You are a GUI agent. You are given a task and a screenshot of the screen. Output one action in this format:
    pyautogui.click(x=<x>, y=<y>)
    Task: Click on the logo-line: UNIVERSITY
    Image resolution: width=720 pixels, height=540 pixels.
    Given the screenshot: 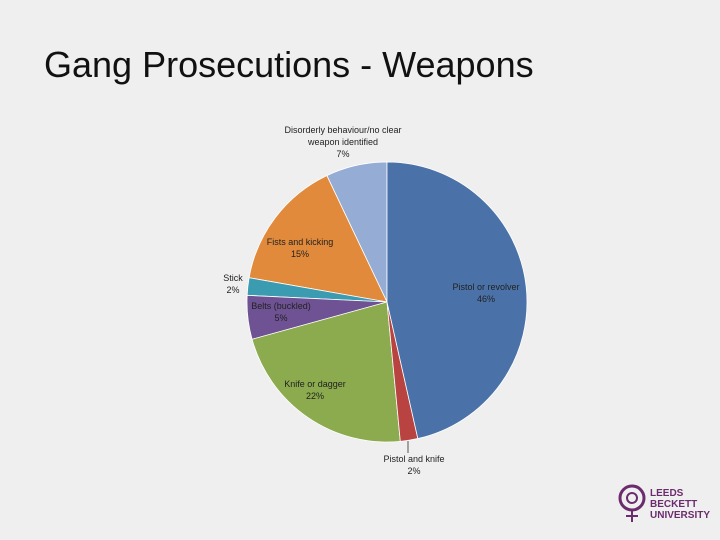 What is the action you would take?
    pyautogui.click(x=680, y=515)
    